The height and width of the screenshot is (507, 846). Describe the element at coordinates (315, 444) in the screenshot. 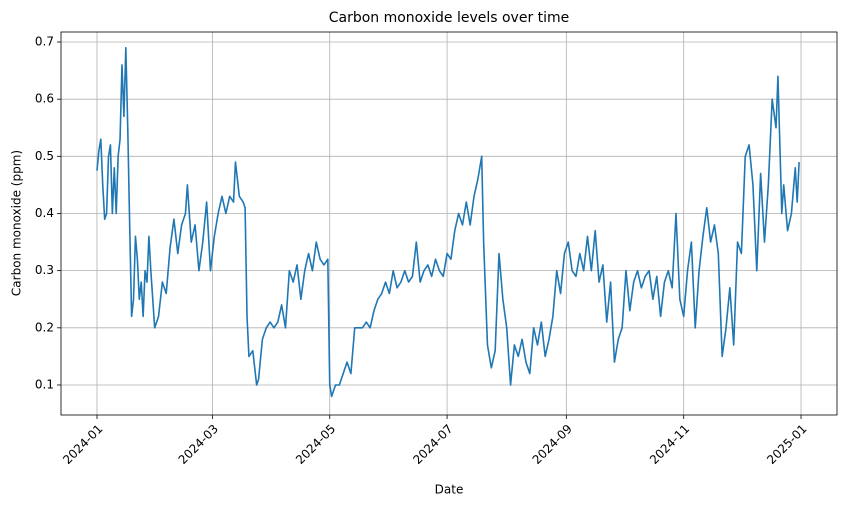

I see `x-tick-label: 2024-05` at that location.